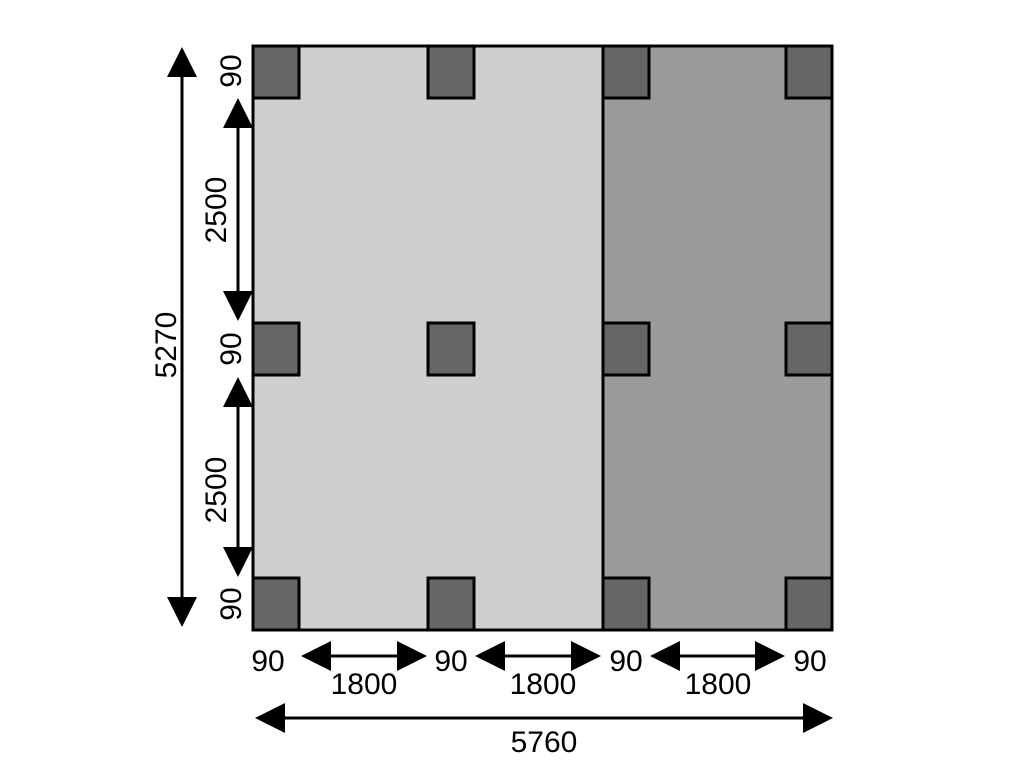 The width and height of the screenshot is (1024, 768). What do you see at coordinates (544, 742) in the screenshot?
I see `total-width-label: 5760` at bounding box center [544, 742].